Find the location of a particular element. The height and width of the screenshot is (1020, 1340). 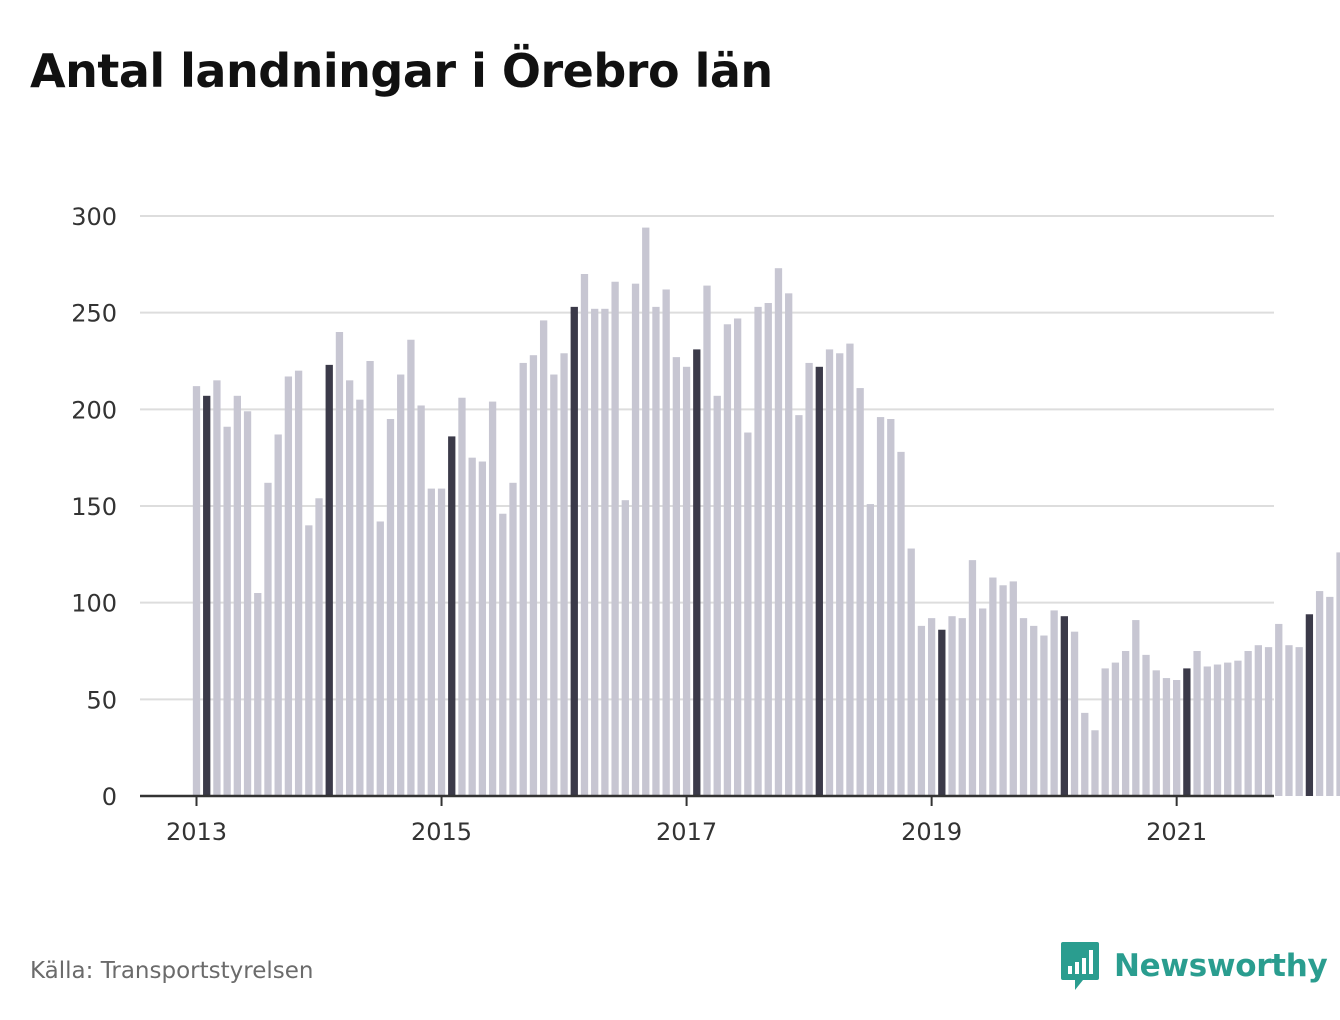

y-tick-label: 250 is located at coordinates (94, 314).